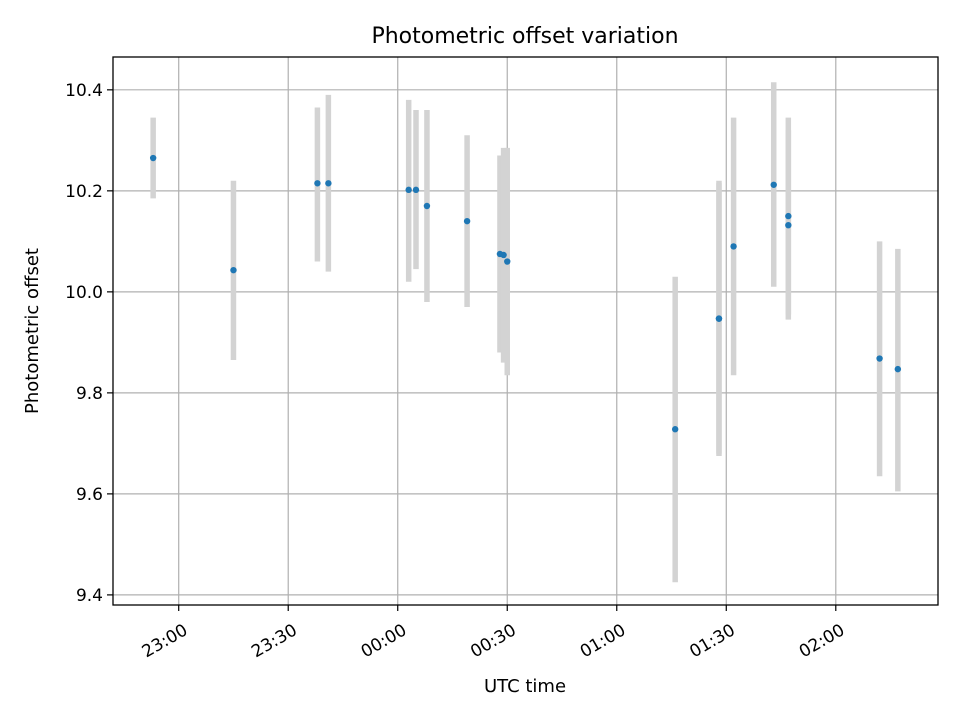 Image resolution: width=960 pixels, height=720 pixels. Describe the element at coordinates (89, 596) in the screenshot. I see `y-tick-label: 9.4` at that location.